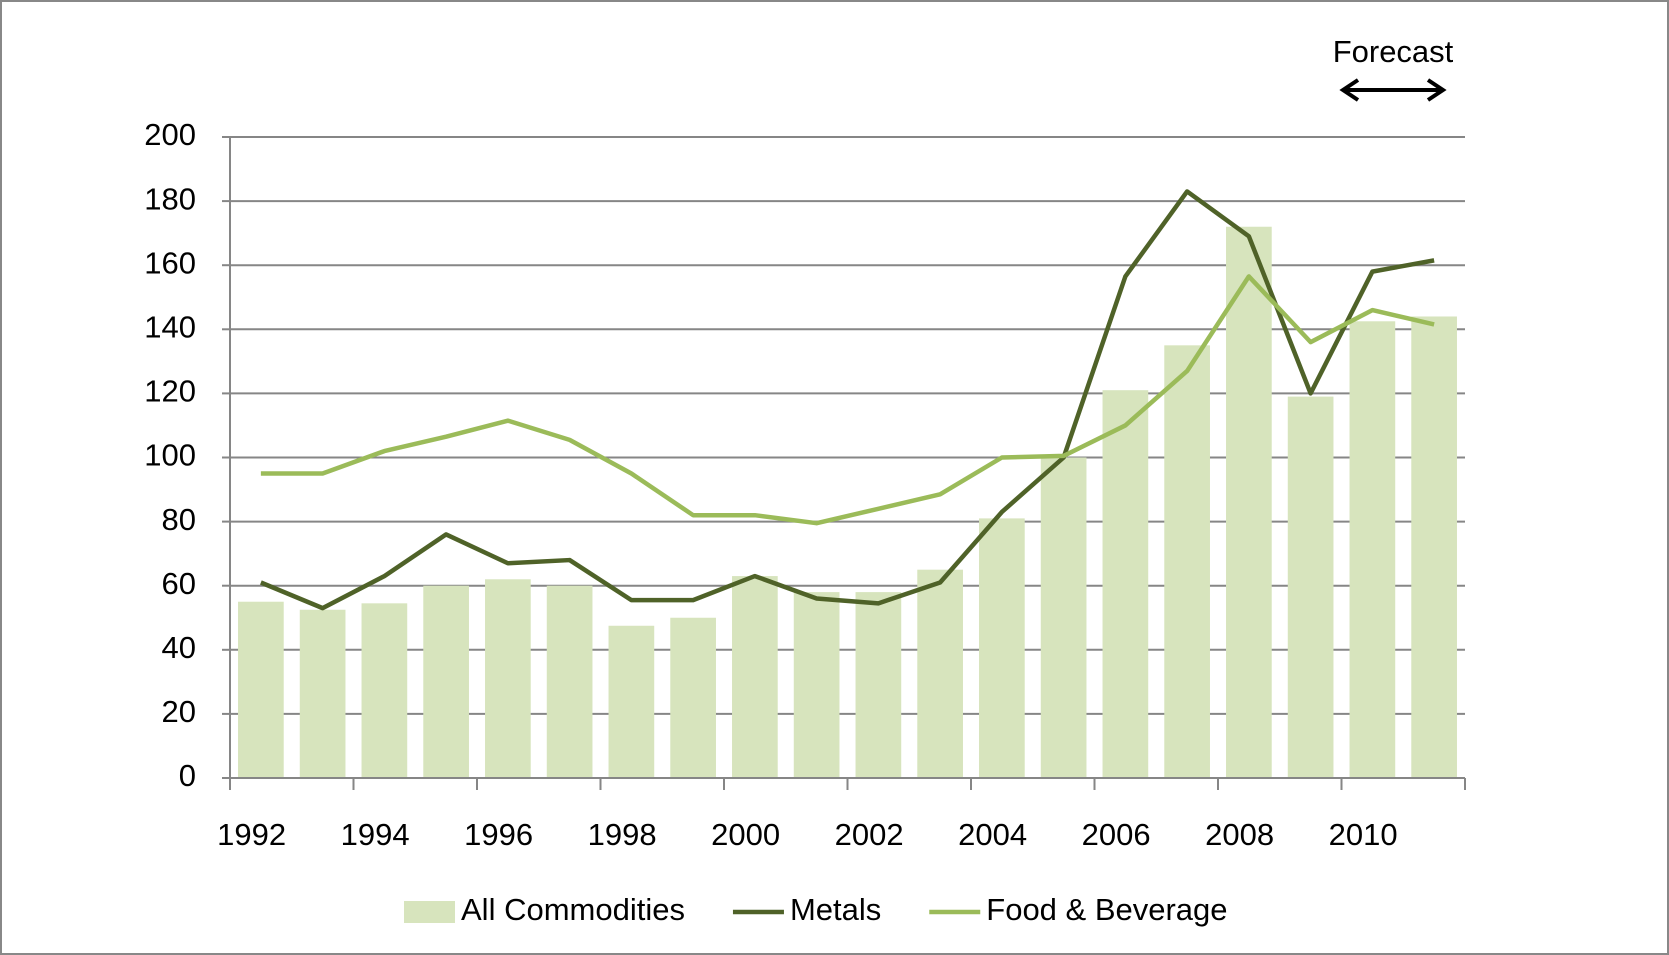 Image resolution: width=1669 pixels, height=955 pixels. What do you see at coordinates (375, 834) in the screenshot?
I see `x-tick-label: 1994` at bounding box center [375, 834].